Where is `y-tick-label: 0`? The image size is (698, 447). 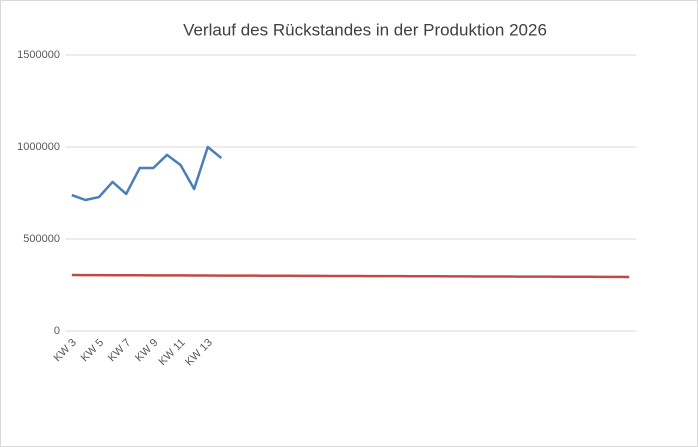
y-tick-label: 0 is located at coordinates (57, 331).